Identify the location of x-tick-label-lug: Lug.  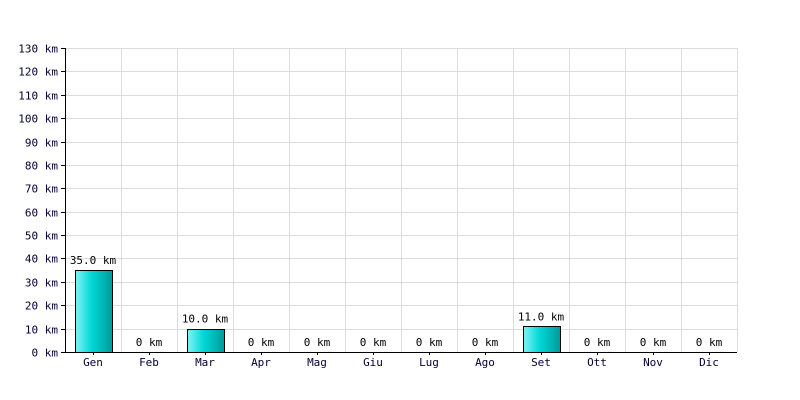
(429, 362).